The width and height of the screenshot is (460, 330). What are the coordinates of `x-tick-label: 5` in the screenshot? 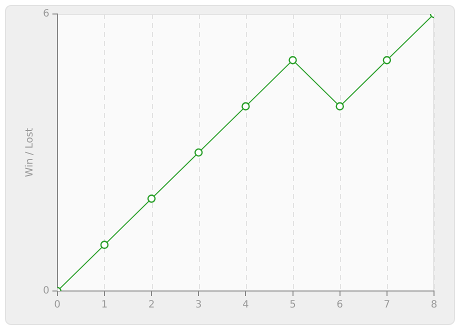 It's located at (293, 305).